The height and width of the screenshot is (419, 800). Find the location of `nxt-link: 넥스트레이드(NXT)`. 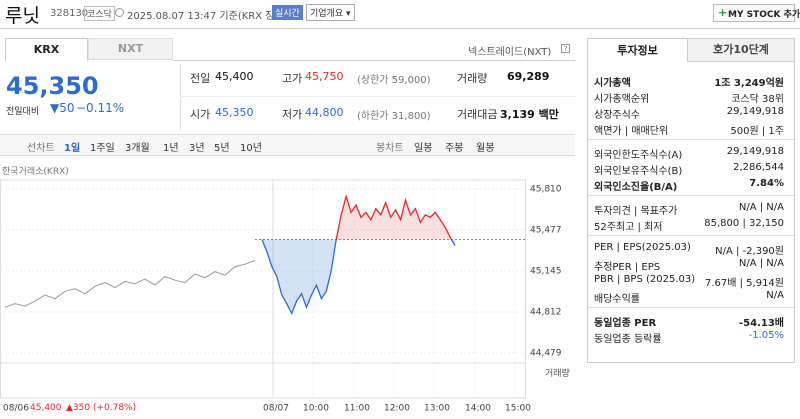

nxt-link: 넥스트레이드(NXT) is located at coordinates (510, 52).